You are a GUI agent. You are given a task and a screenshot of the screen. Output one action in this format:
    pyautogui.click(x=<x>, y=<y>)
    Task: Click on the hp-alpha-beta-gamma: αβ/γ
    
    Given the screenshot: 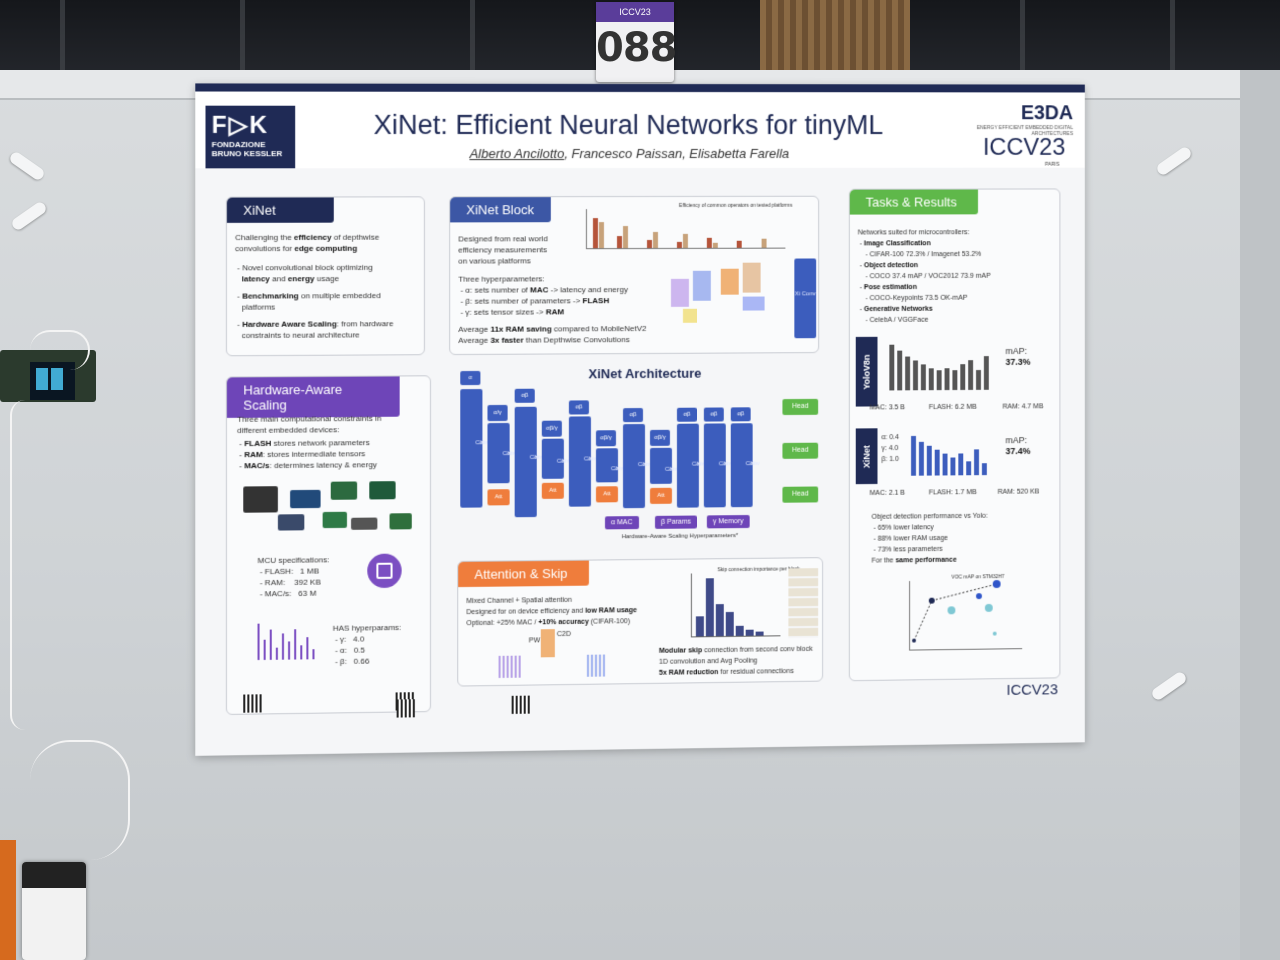 What is the action you would take?
    pyautogui.click(x=606, y=438)
    